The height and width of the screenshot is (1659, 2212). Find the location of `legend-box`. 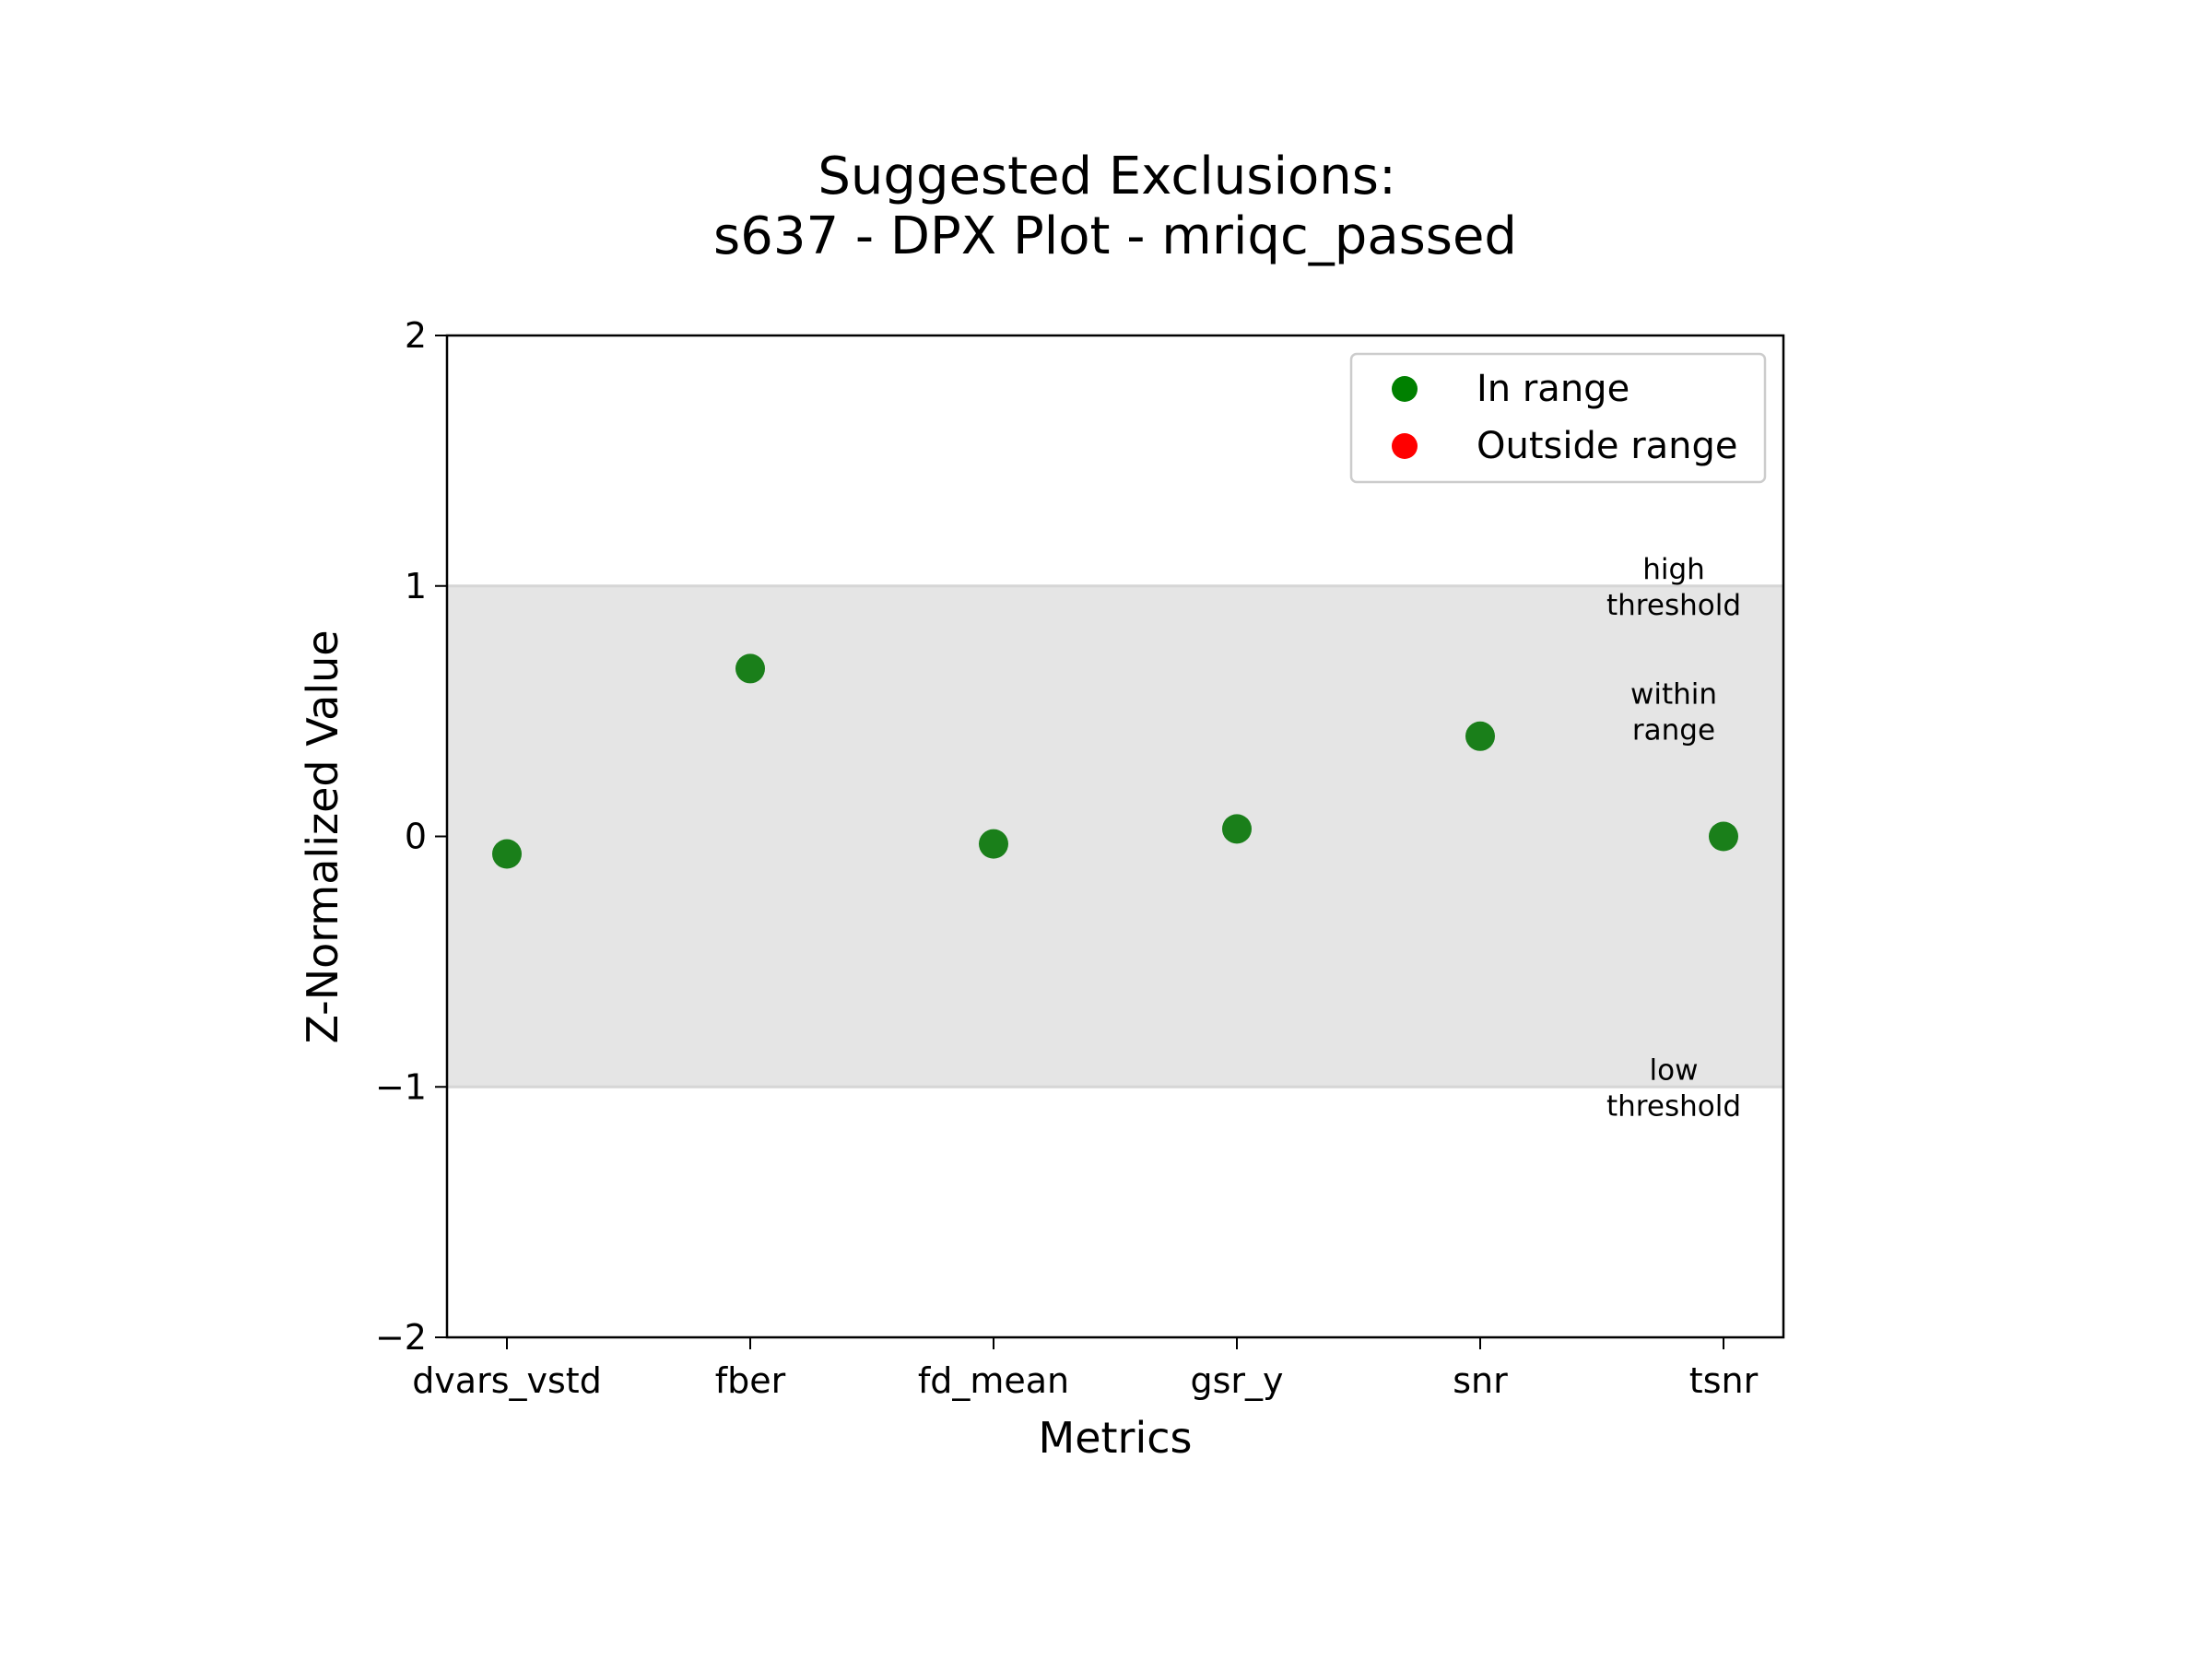

legend-box is located at coordinates (1558, 418).